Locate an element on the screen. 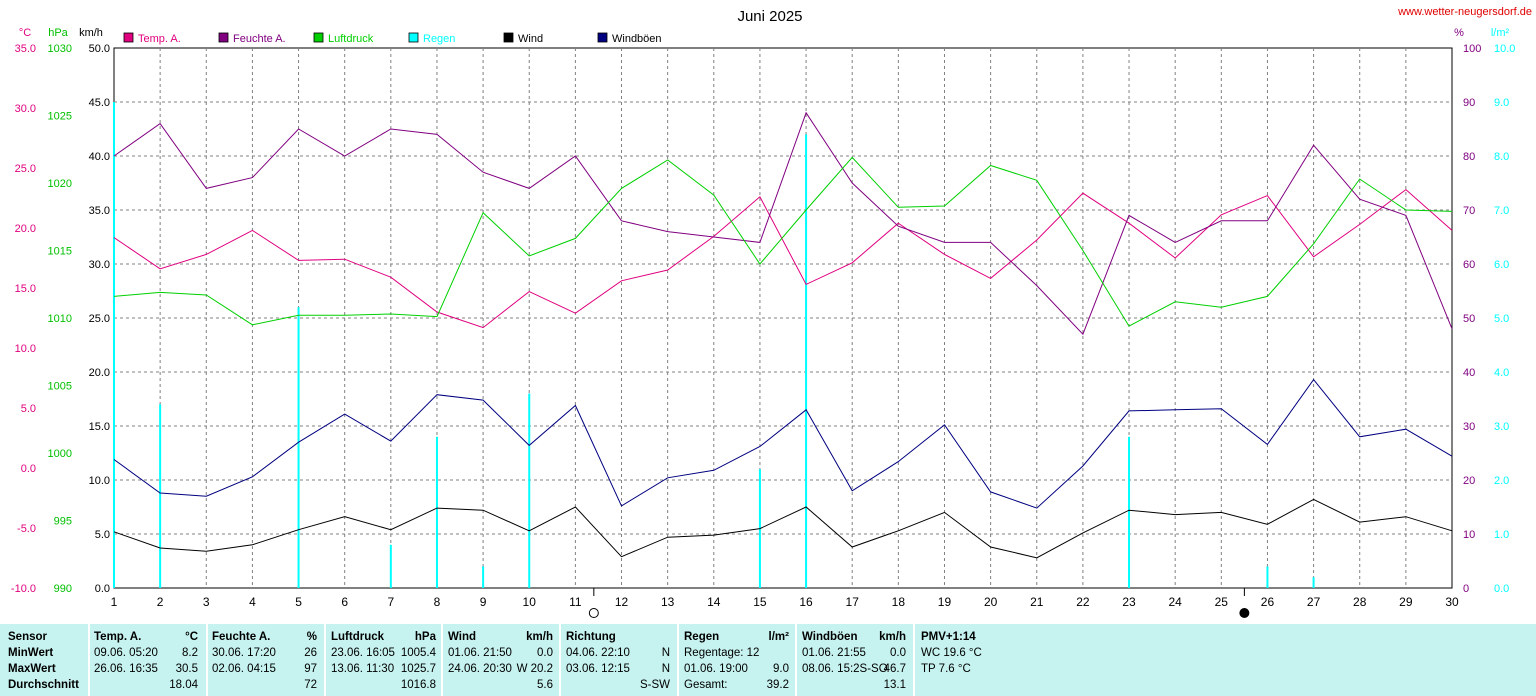  x-tick-label: 29 is located at coordinates (1406, 602).